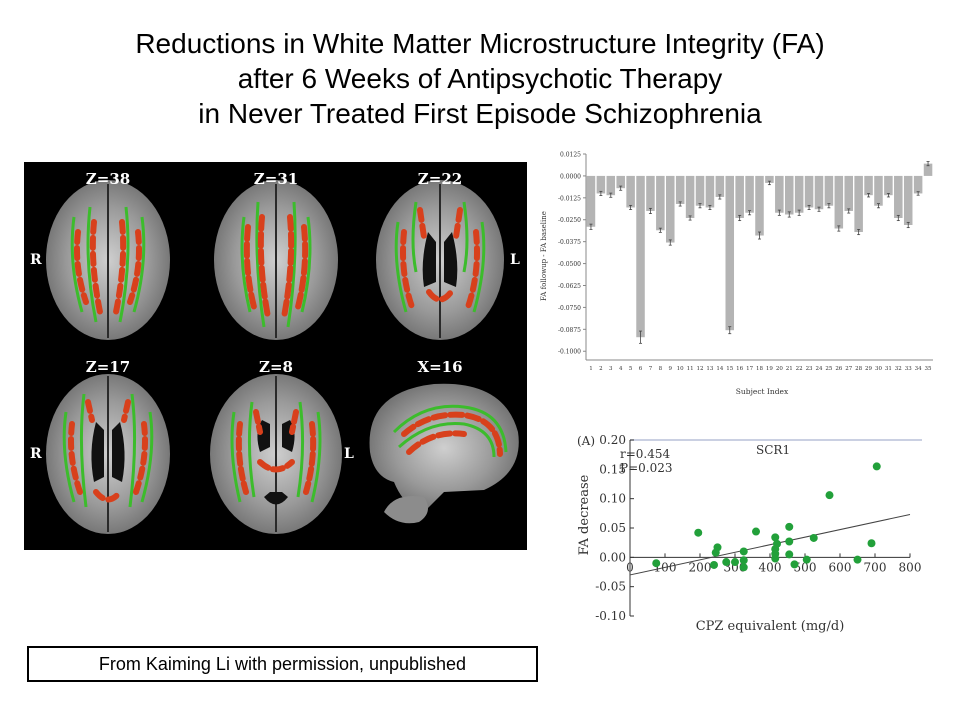  Describe the element at coordinates (888, 369) in the screenshot. I see `bar-x-tick-label: 31` at that location.